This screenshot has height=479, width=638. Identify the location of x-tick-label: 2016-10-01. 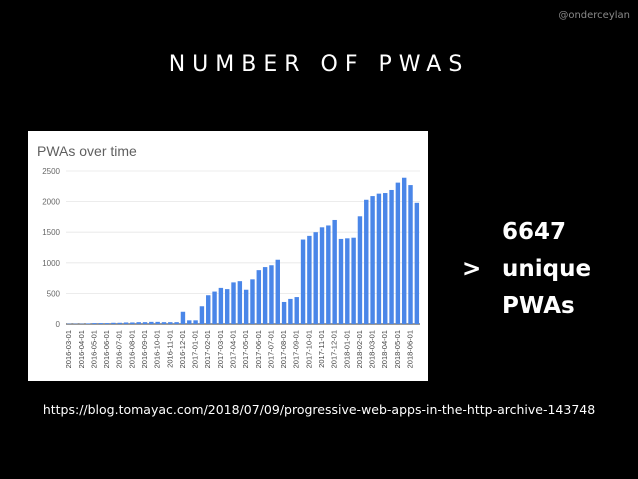
(157, 349).